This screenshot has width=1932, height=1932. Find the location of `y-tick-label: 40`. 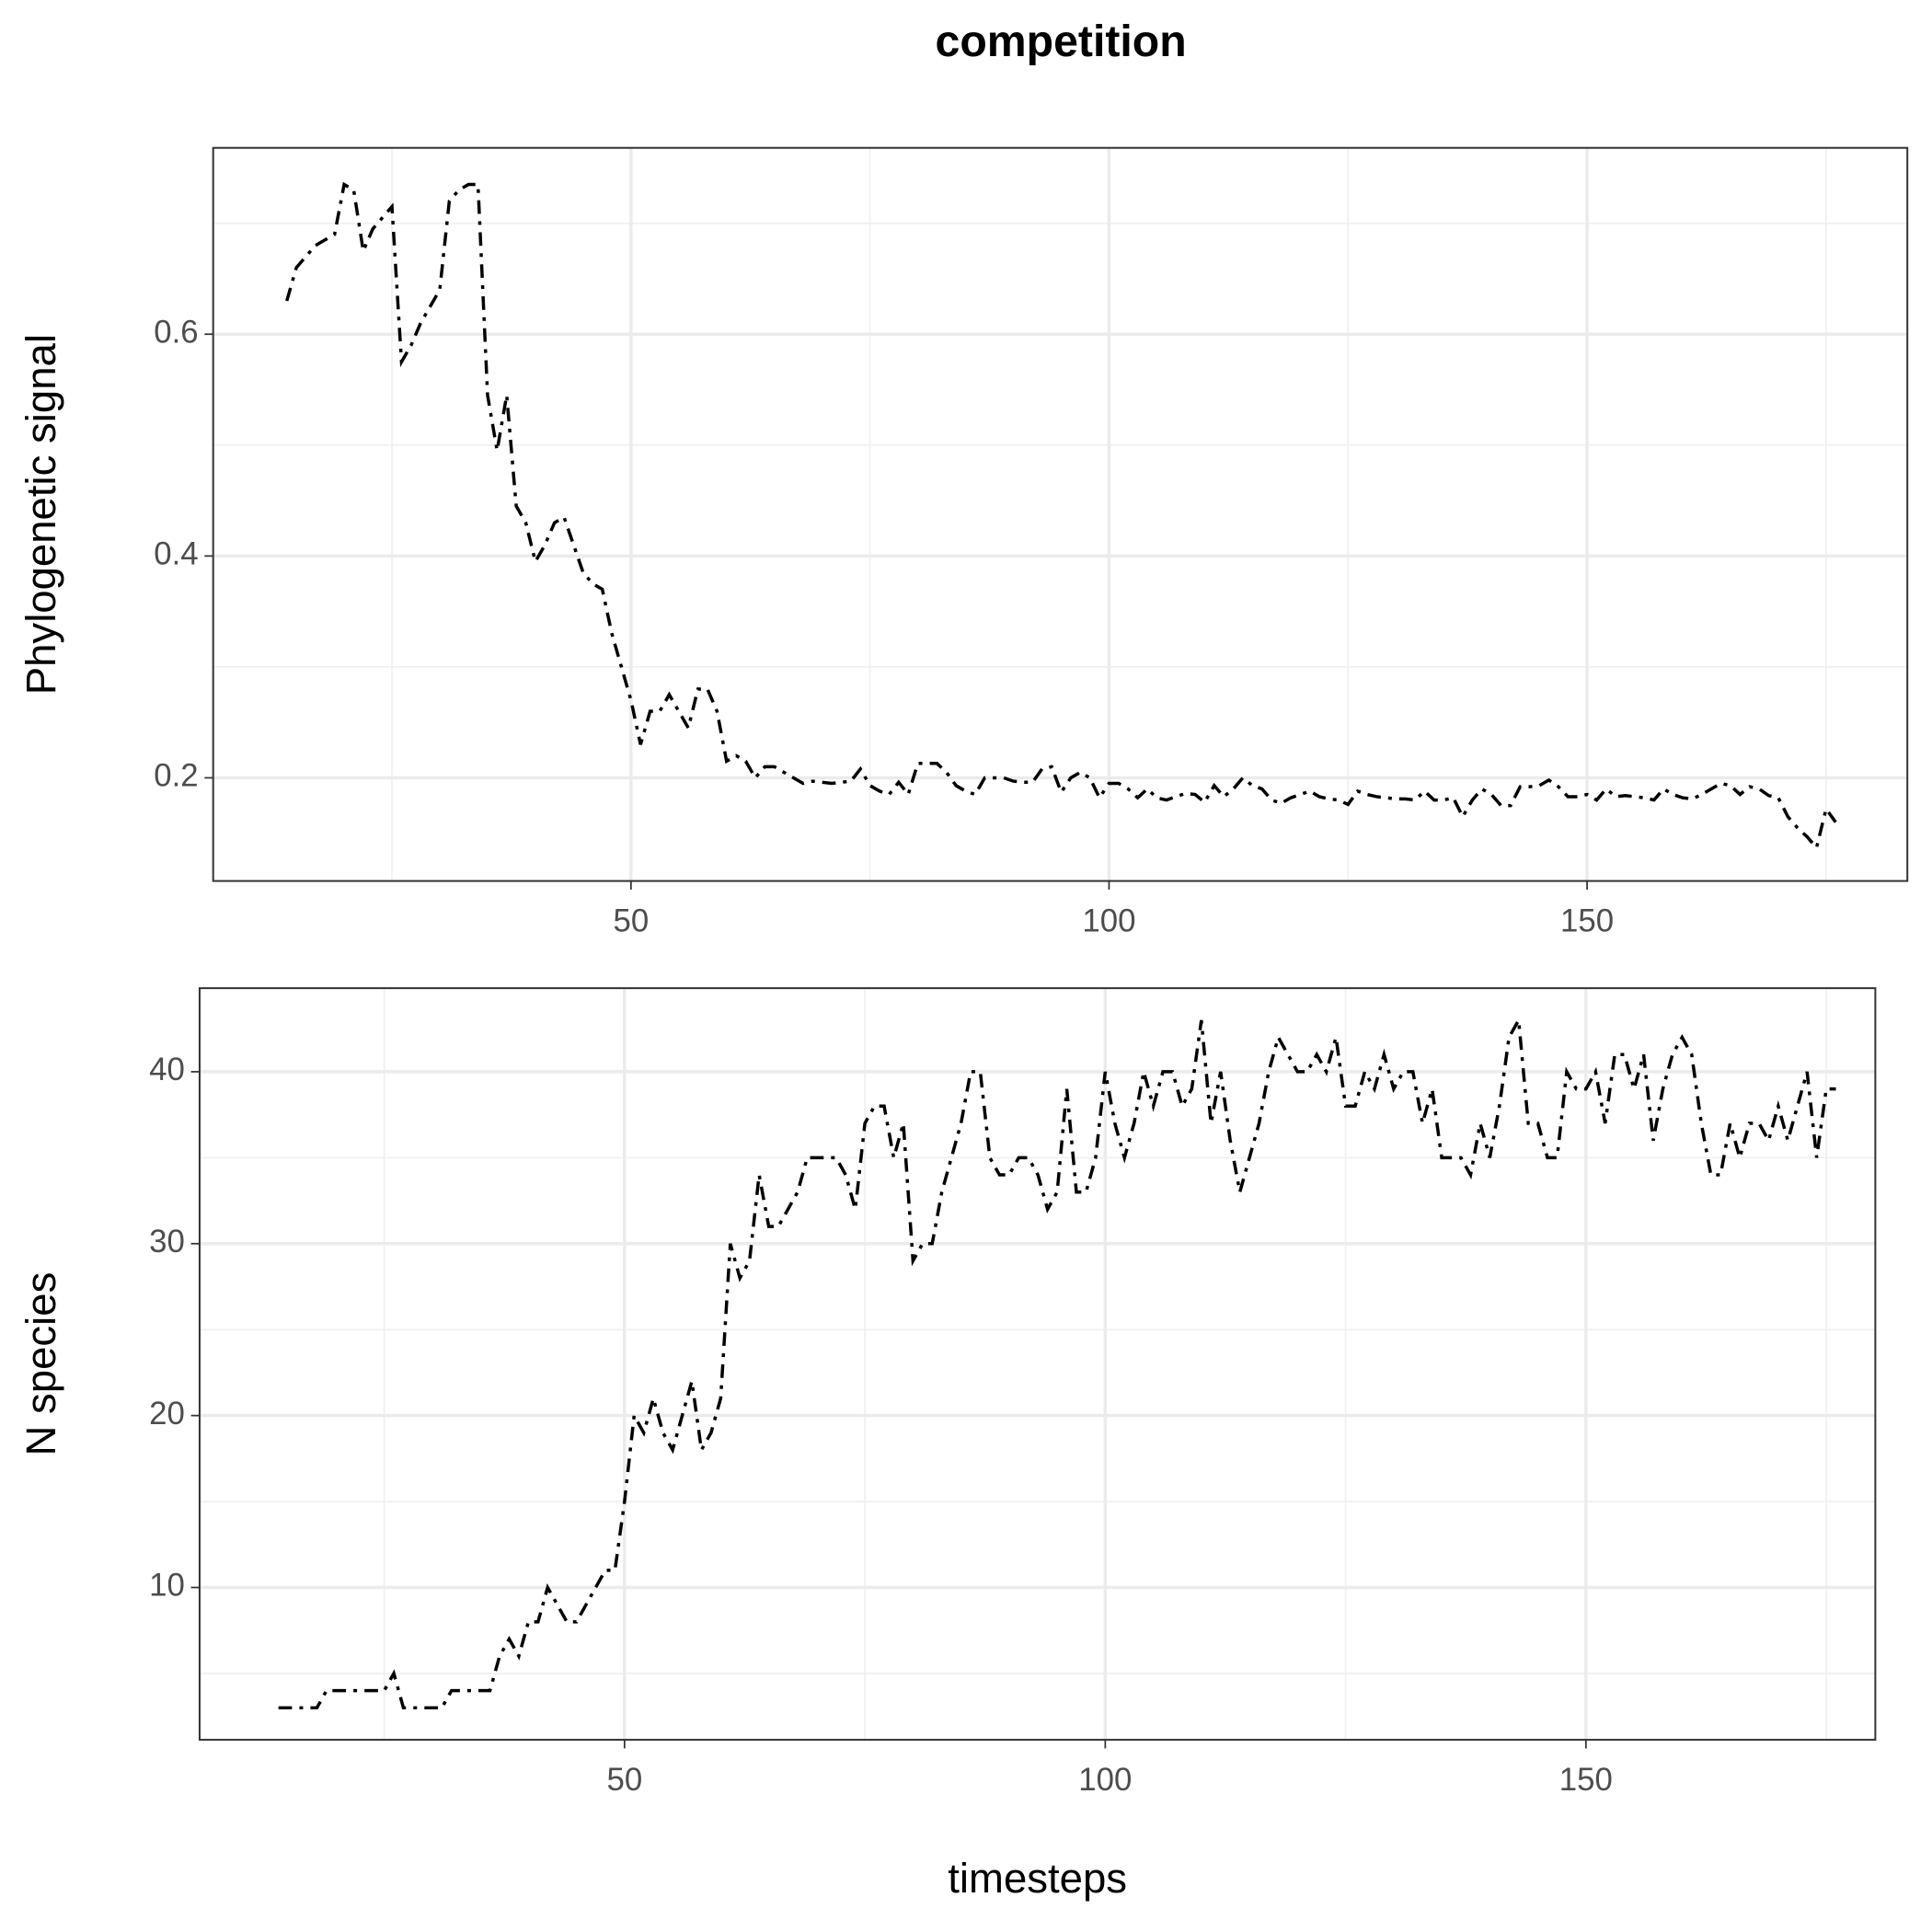

y-tick-label: 40 is located at coordinates (167, 1069).